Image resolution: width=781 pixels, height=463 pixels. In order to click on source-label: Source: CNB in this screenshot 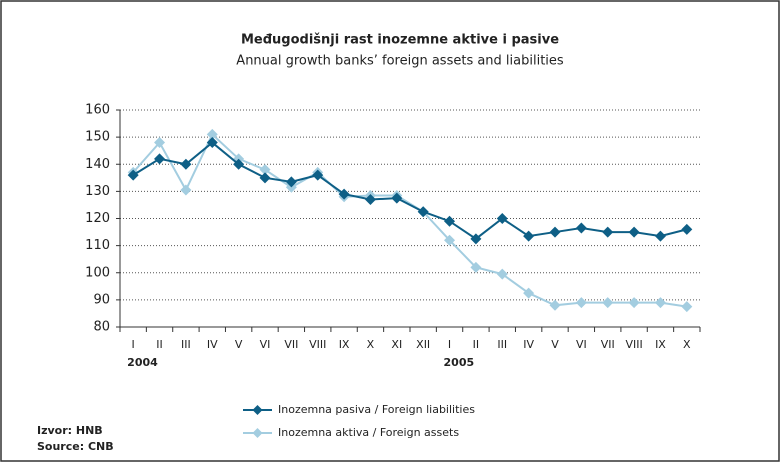, I will do `click(75, 446)`.